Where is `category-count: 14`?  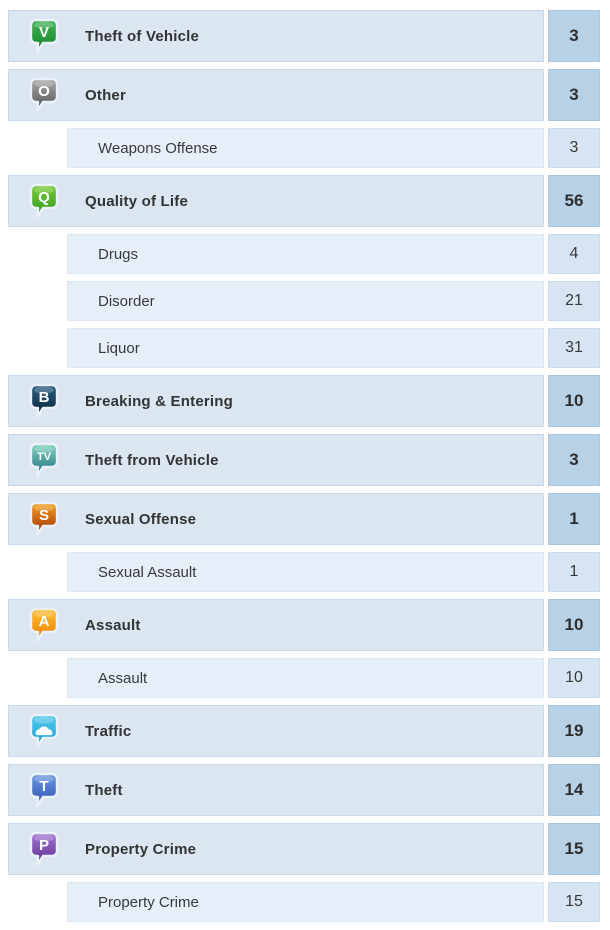
category-count: 14 is located at coordinates (574, 790).